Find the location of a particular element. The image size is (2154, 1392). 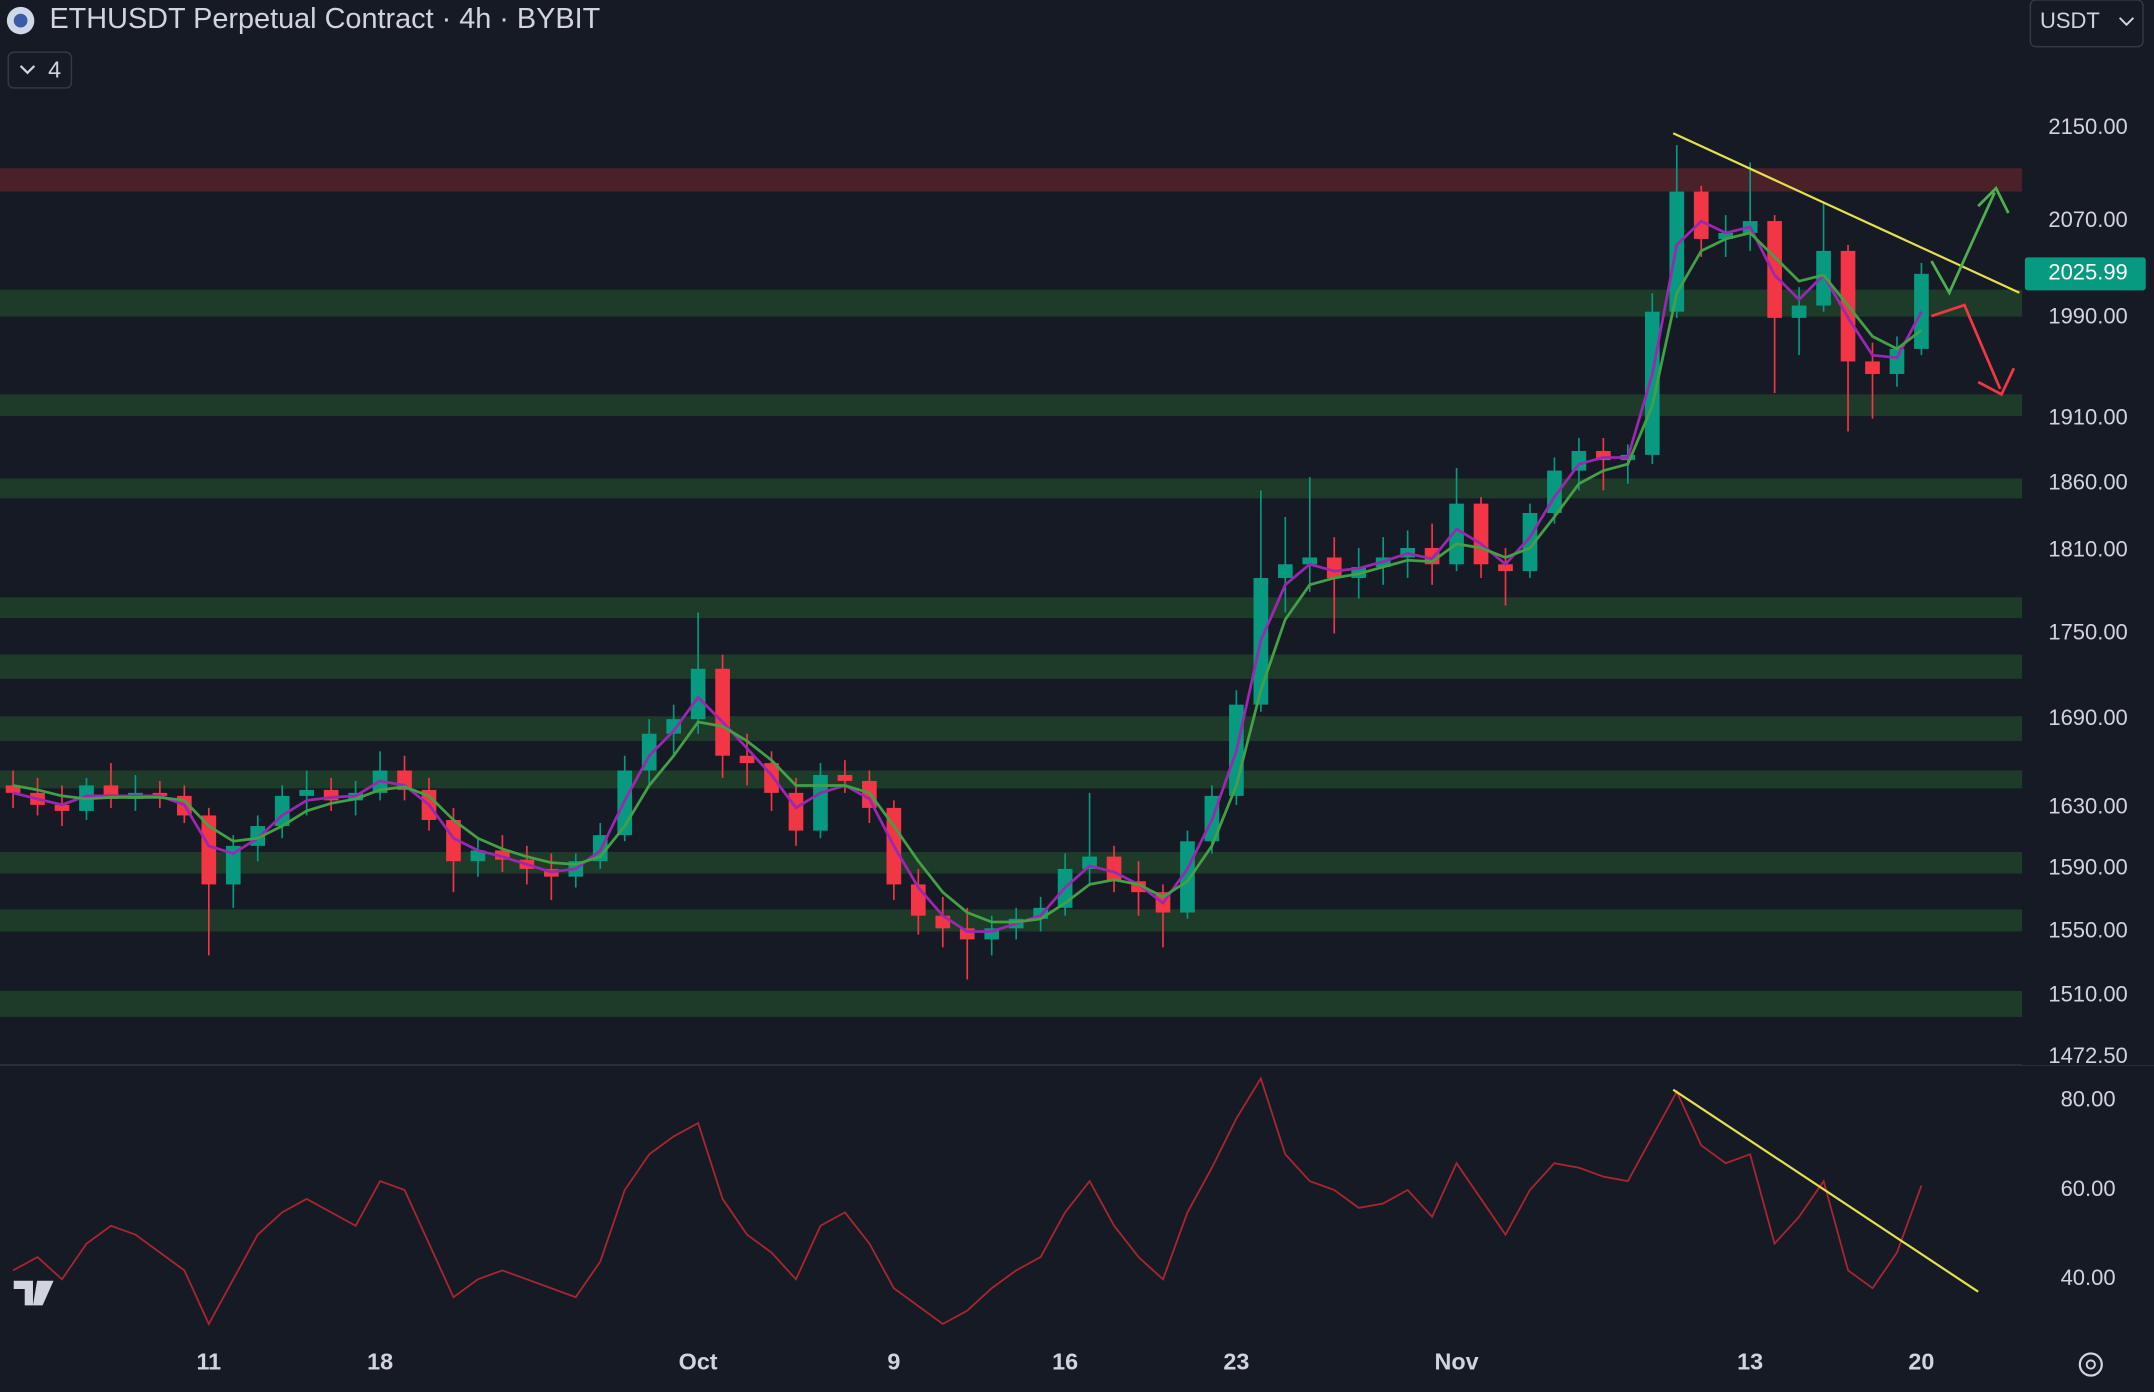

bull-arrow-head is located at coordinates (1993, 199).